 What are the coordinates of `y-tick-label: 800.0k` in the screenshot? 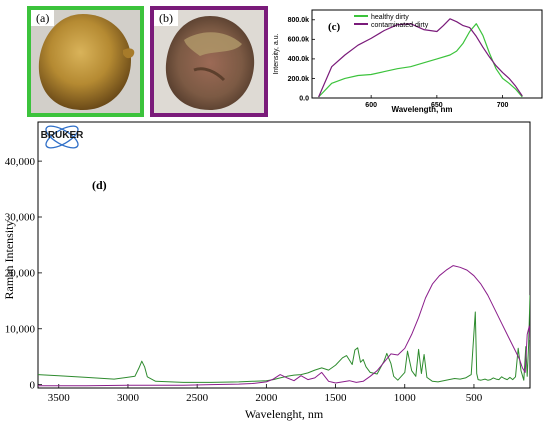 It's located at (299, 20).